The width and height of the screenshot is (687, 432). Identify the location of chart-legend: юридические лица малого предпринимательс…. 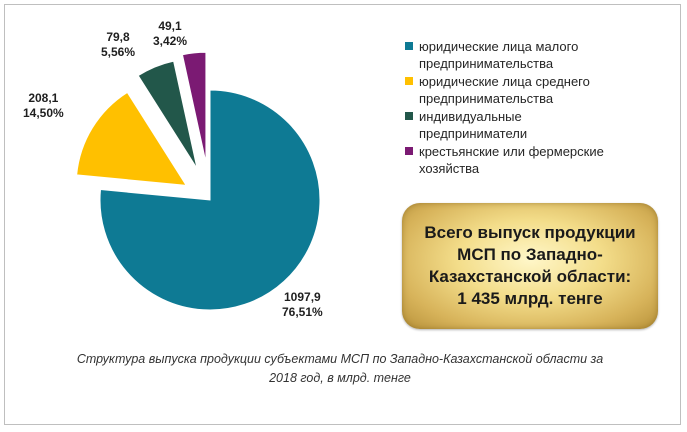
(535, 108).